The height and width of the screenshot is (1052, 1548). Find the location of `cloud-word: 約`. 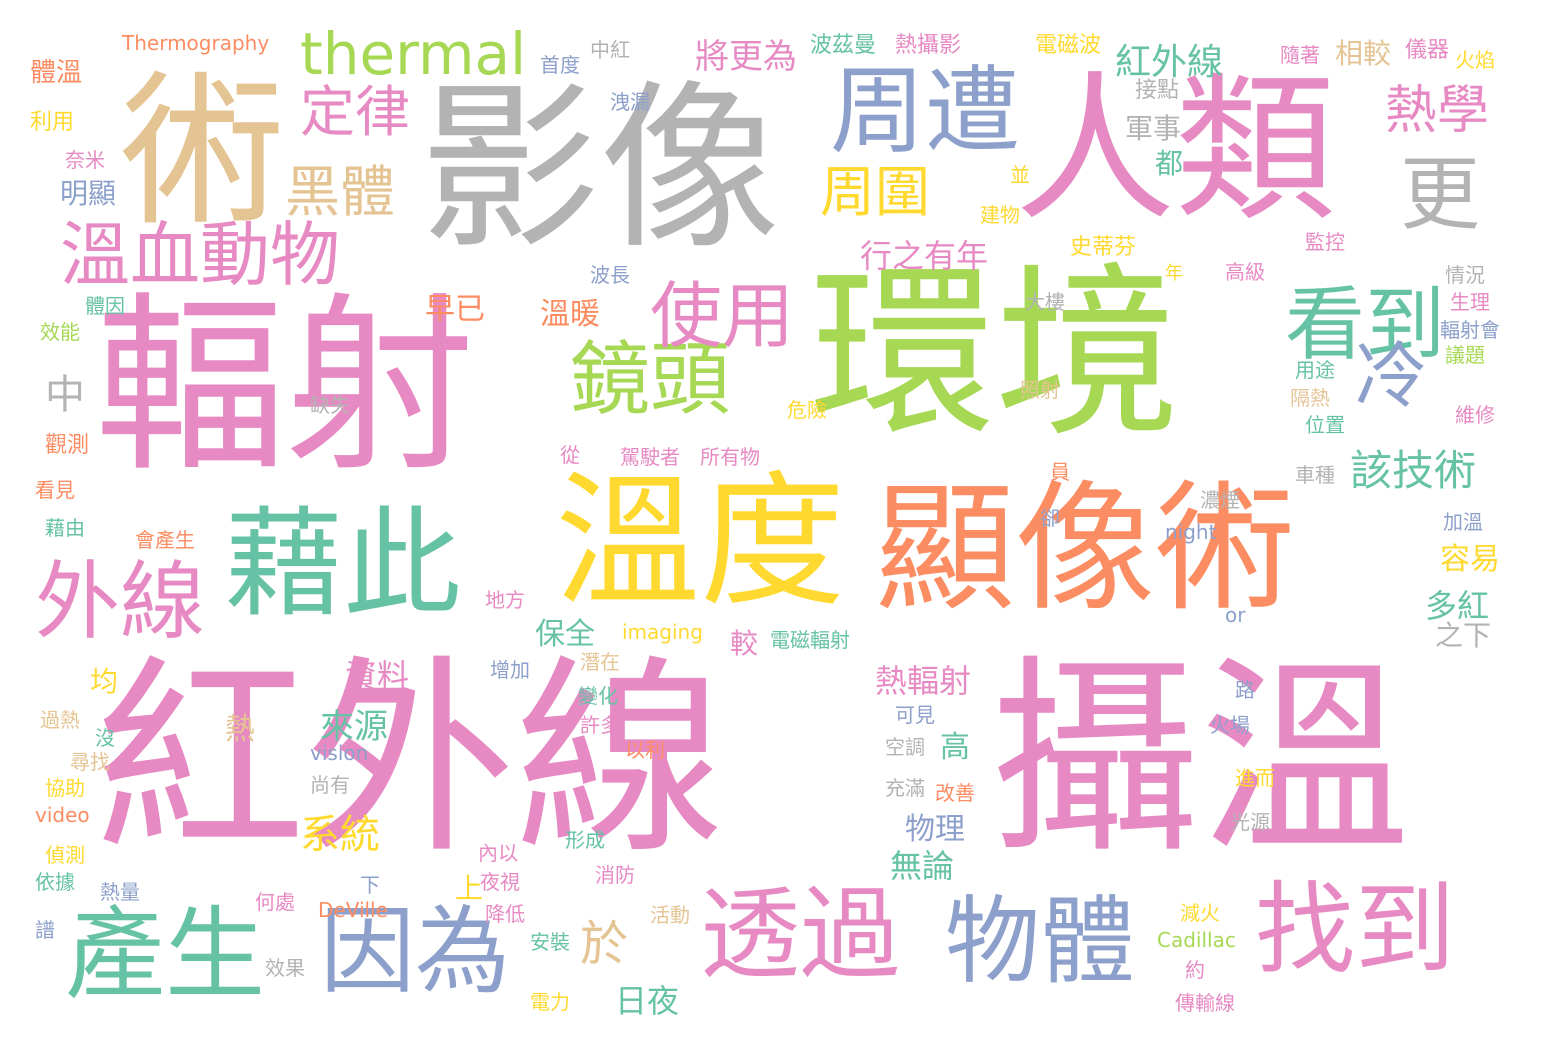

cloud-word: 約 is located at coordinates (1195, 970).